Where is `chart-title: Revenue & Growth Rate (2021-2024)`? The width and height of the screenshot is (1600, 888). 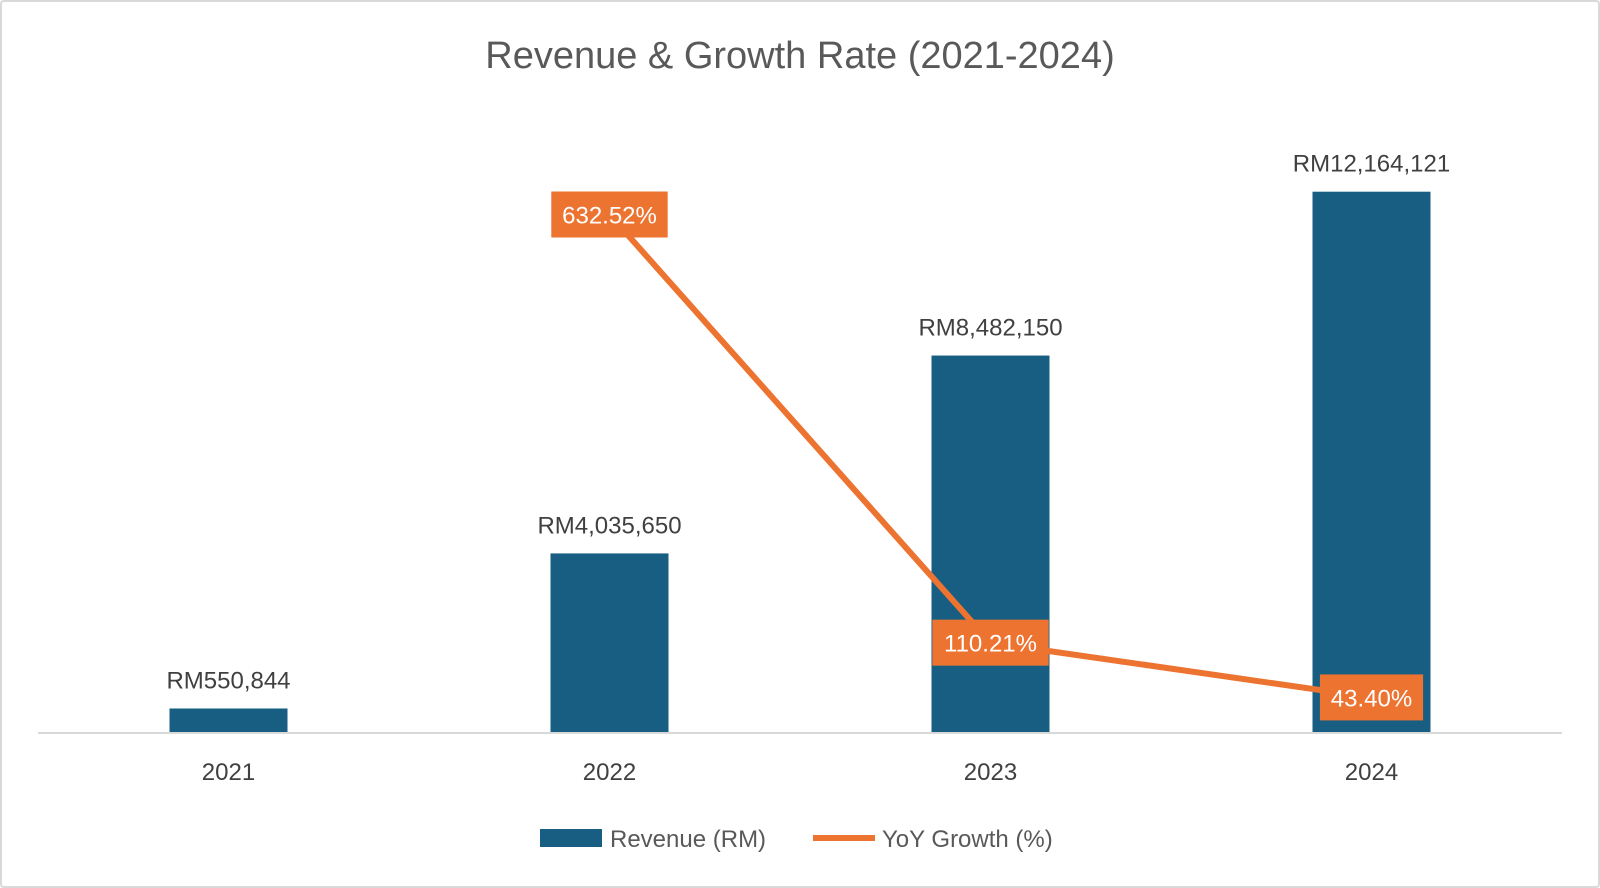
chart-title: Revenue & Growth Rate (2021-2024) is located at coordinates (799, 56).